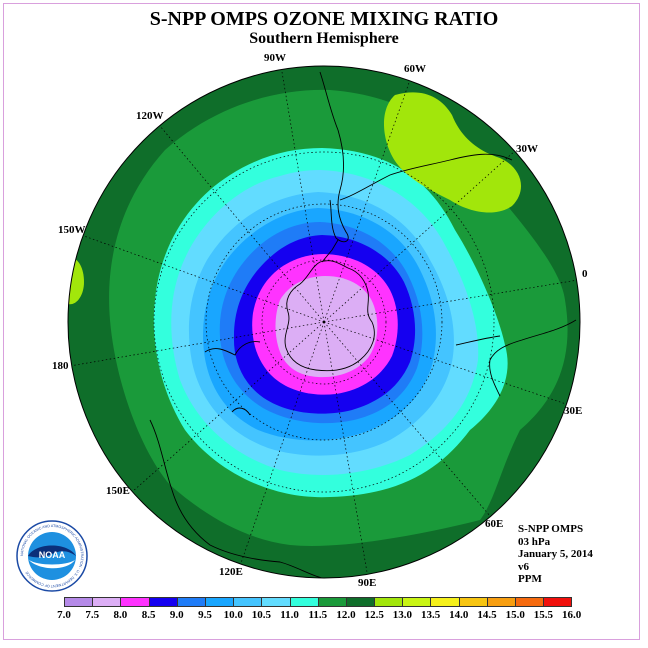 Image resolution: width=648 pixels, height=648 pixels. I want to click on lon-label-90e: 90E, so click(367, 583).